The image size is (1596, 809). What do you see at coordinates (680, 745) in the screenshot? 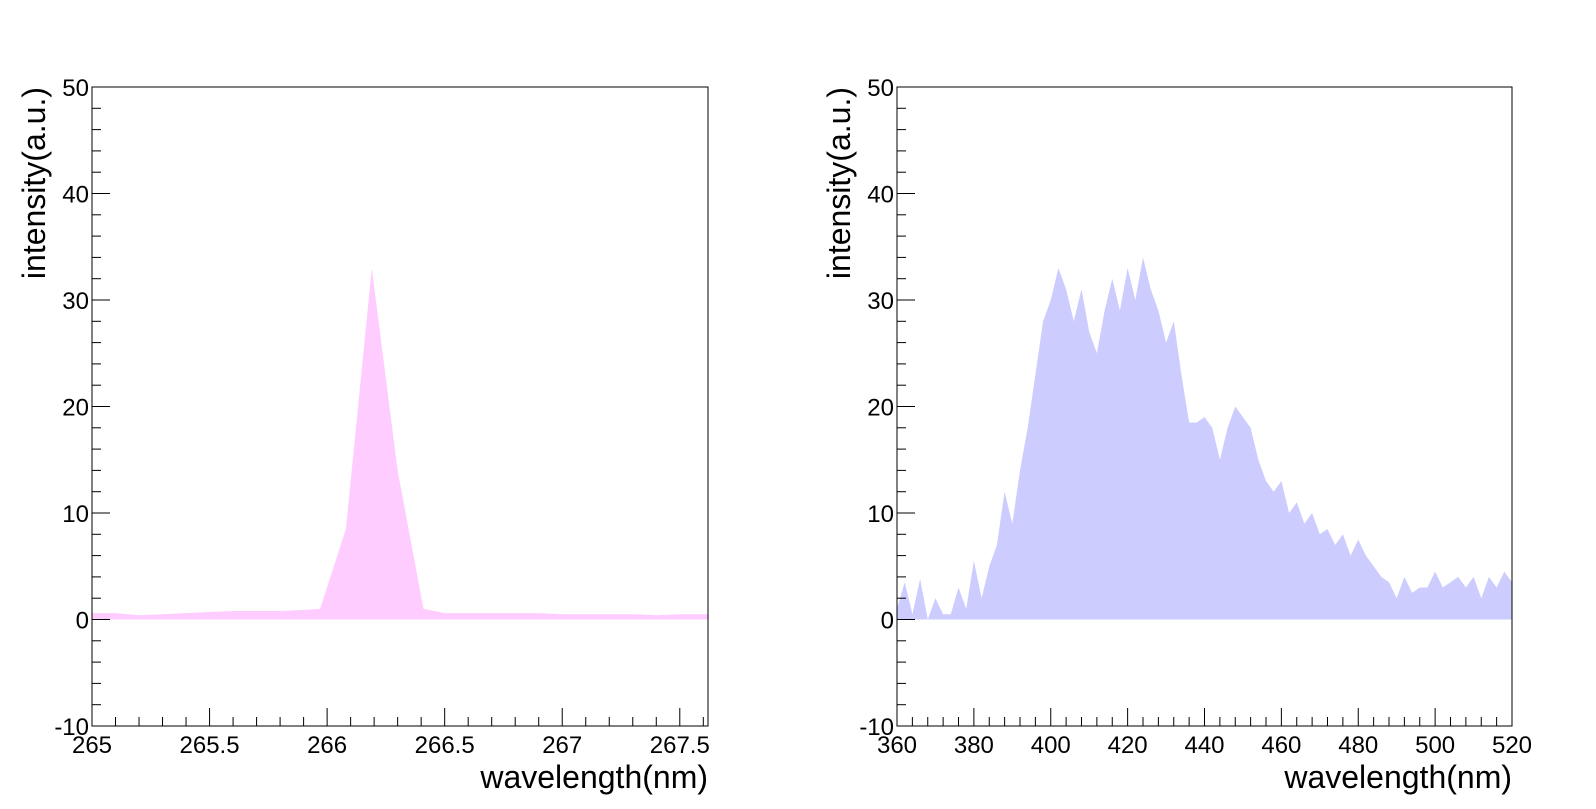
I see `left-chart-x-tick-label: 267.5` at bounding box center [680, 745].